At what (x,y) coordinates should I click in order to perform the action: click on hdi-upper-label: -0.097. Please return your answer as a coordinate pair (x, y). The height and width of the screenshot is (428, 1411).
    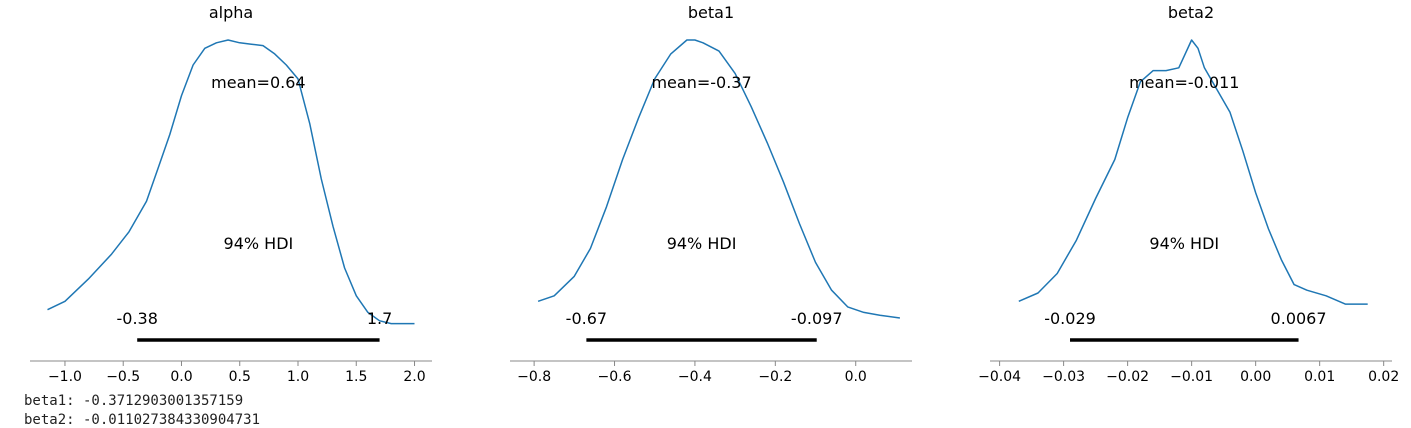
    Looking at the image, I should click on (817, 318).